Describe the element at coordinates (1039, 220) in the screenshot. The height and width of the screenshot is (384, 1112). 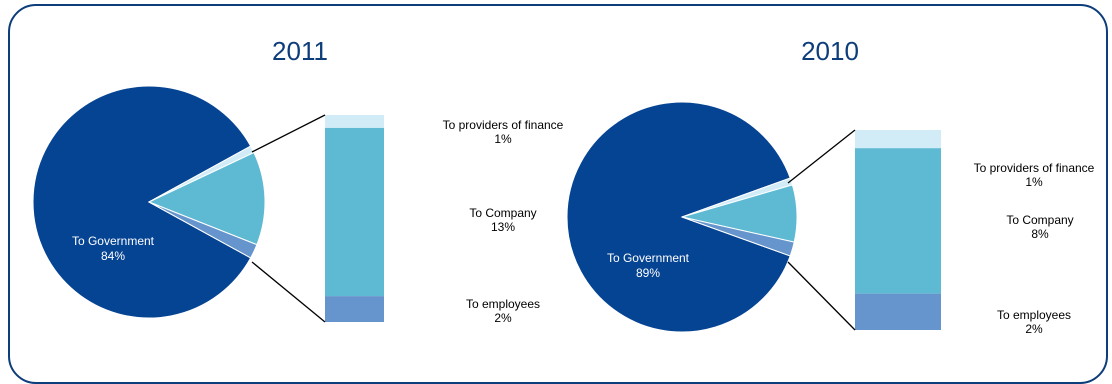
I see `bar-label-company-name-2010: To Company` at that location.